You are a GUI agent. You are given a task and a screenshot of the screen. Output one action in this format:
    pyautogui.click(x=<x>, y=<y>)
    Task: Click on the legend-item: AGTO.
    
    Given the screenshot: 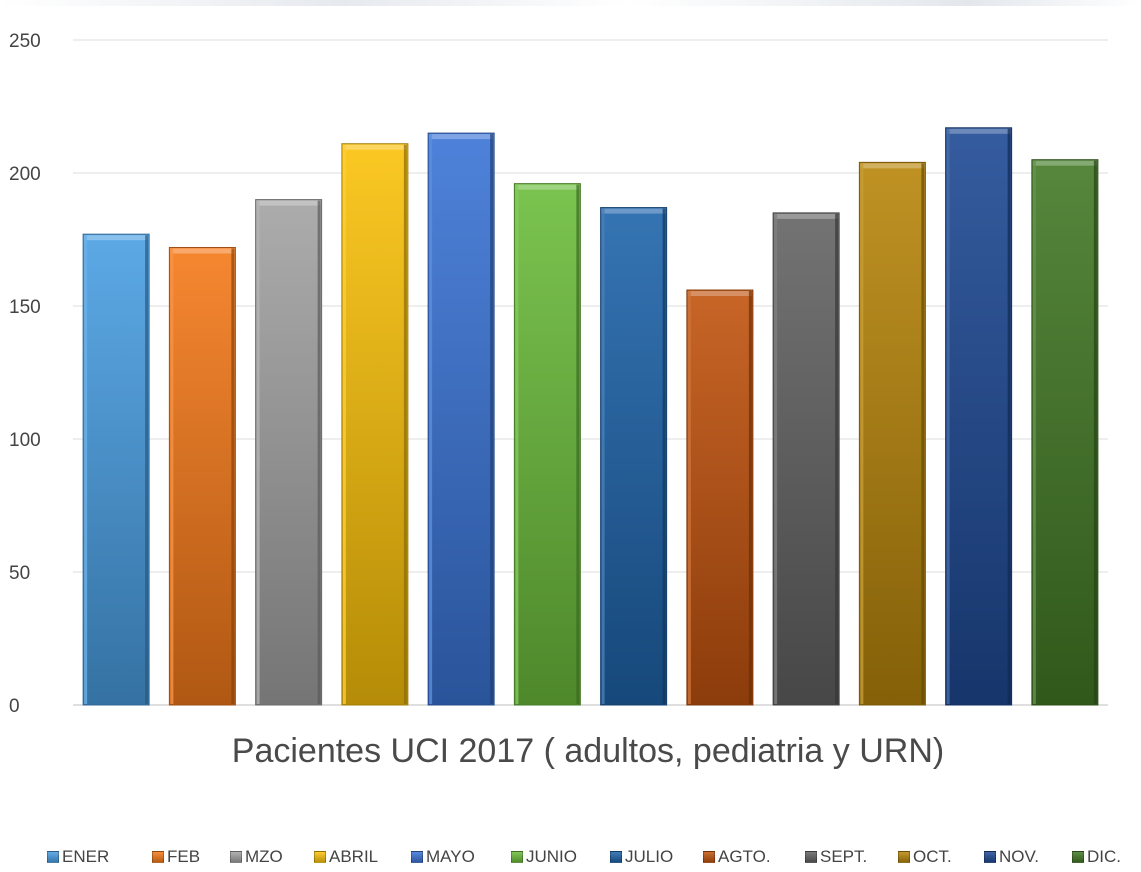 What is the action you would take?
    pyautogui.click(x=737, y=857)
    